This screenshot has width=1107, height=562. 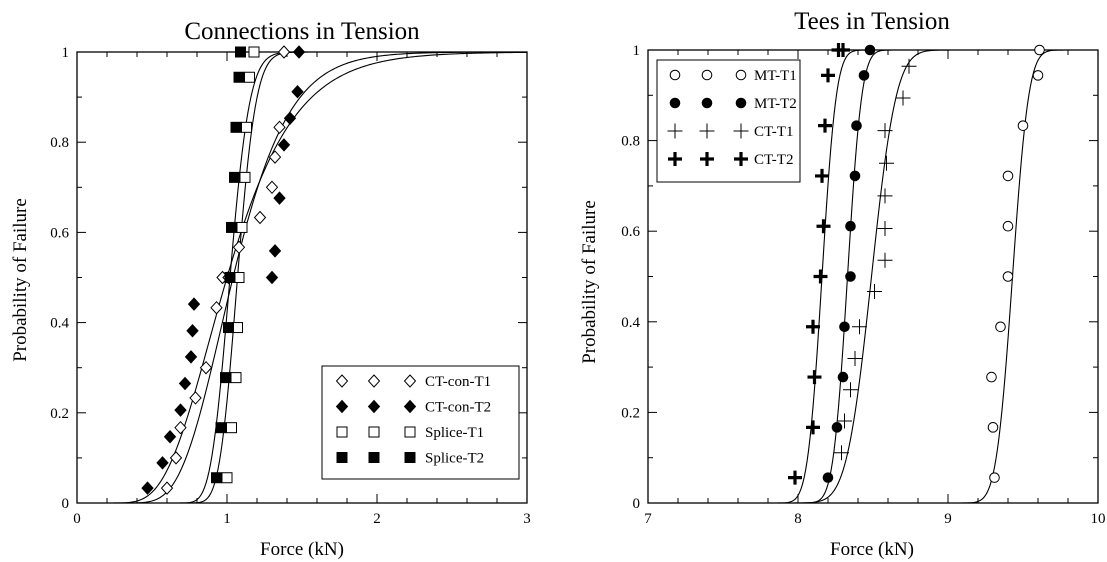 What do you see at coordinates (775, 76) in the screenshot?
I see `legend-label: MT-T1` at bounding box center [775, 76].